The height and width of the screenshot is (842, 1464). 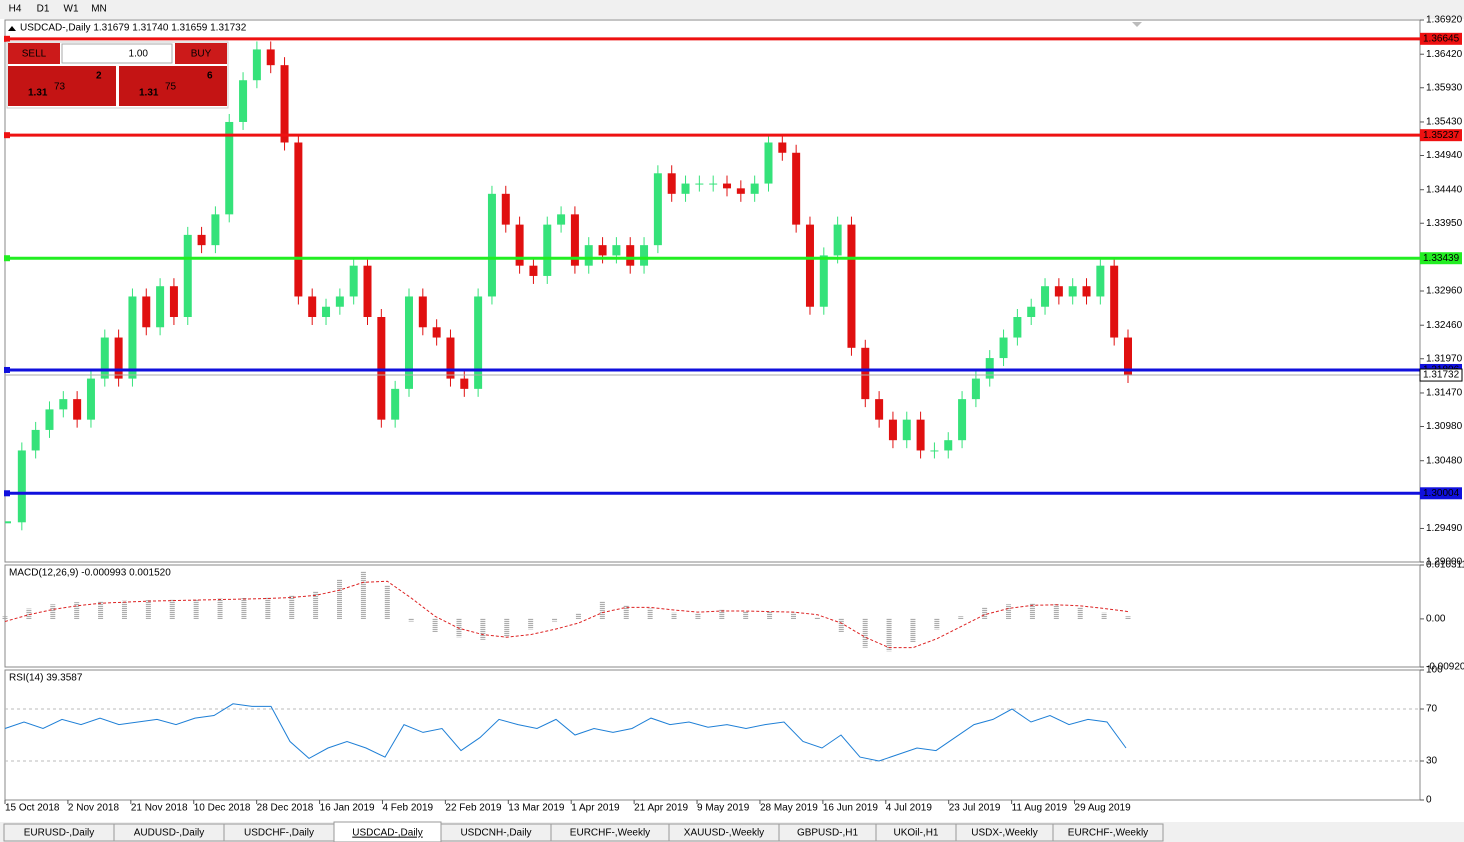 I want to click on level-label: 1.35237, so click(x=1441, y=135).